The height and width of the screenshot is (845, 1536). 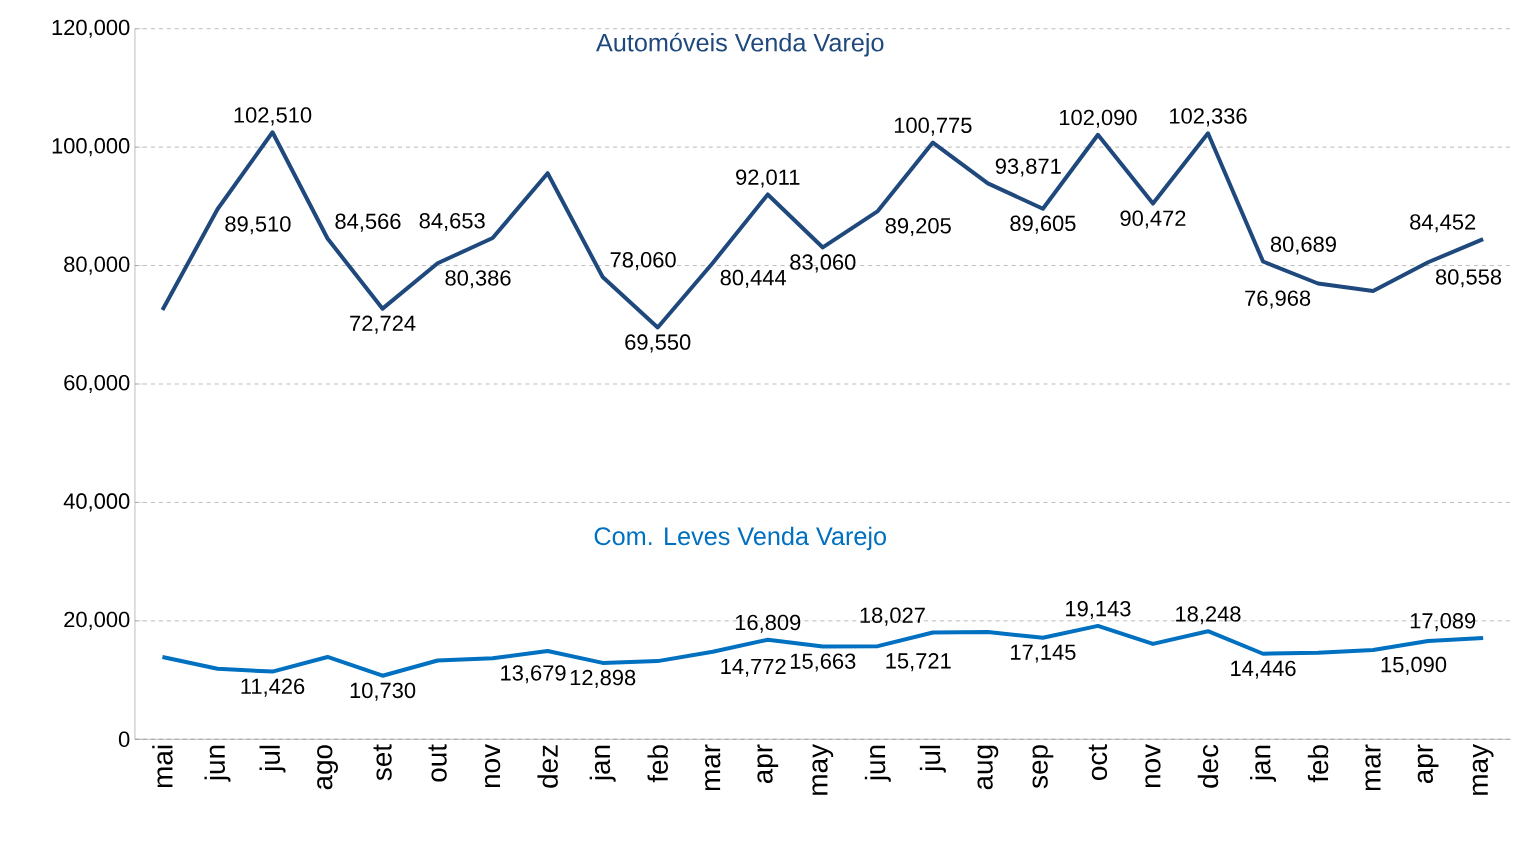 I want to click on data-label: 84,566, so click(x=368, y=222).